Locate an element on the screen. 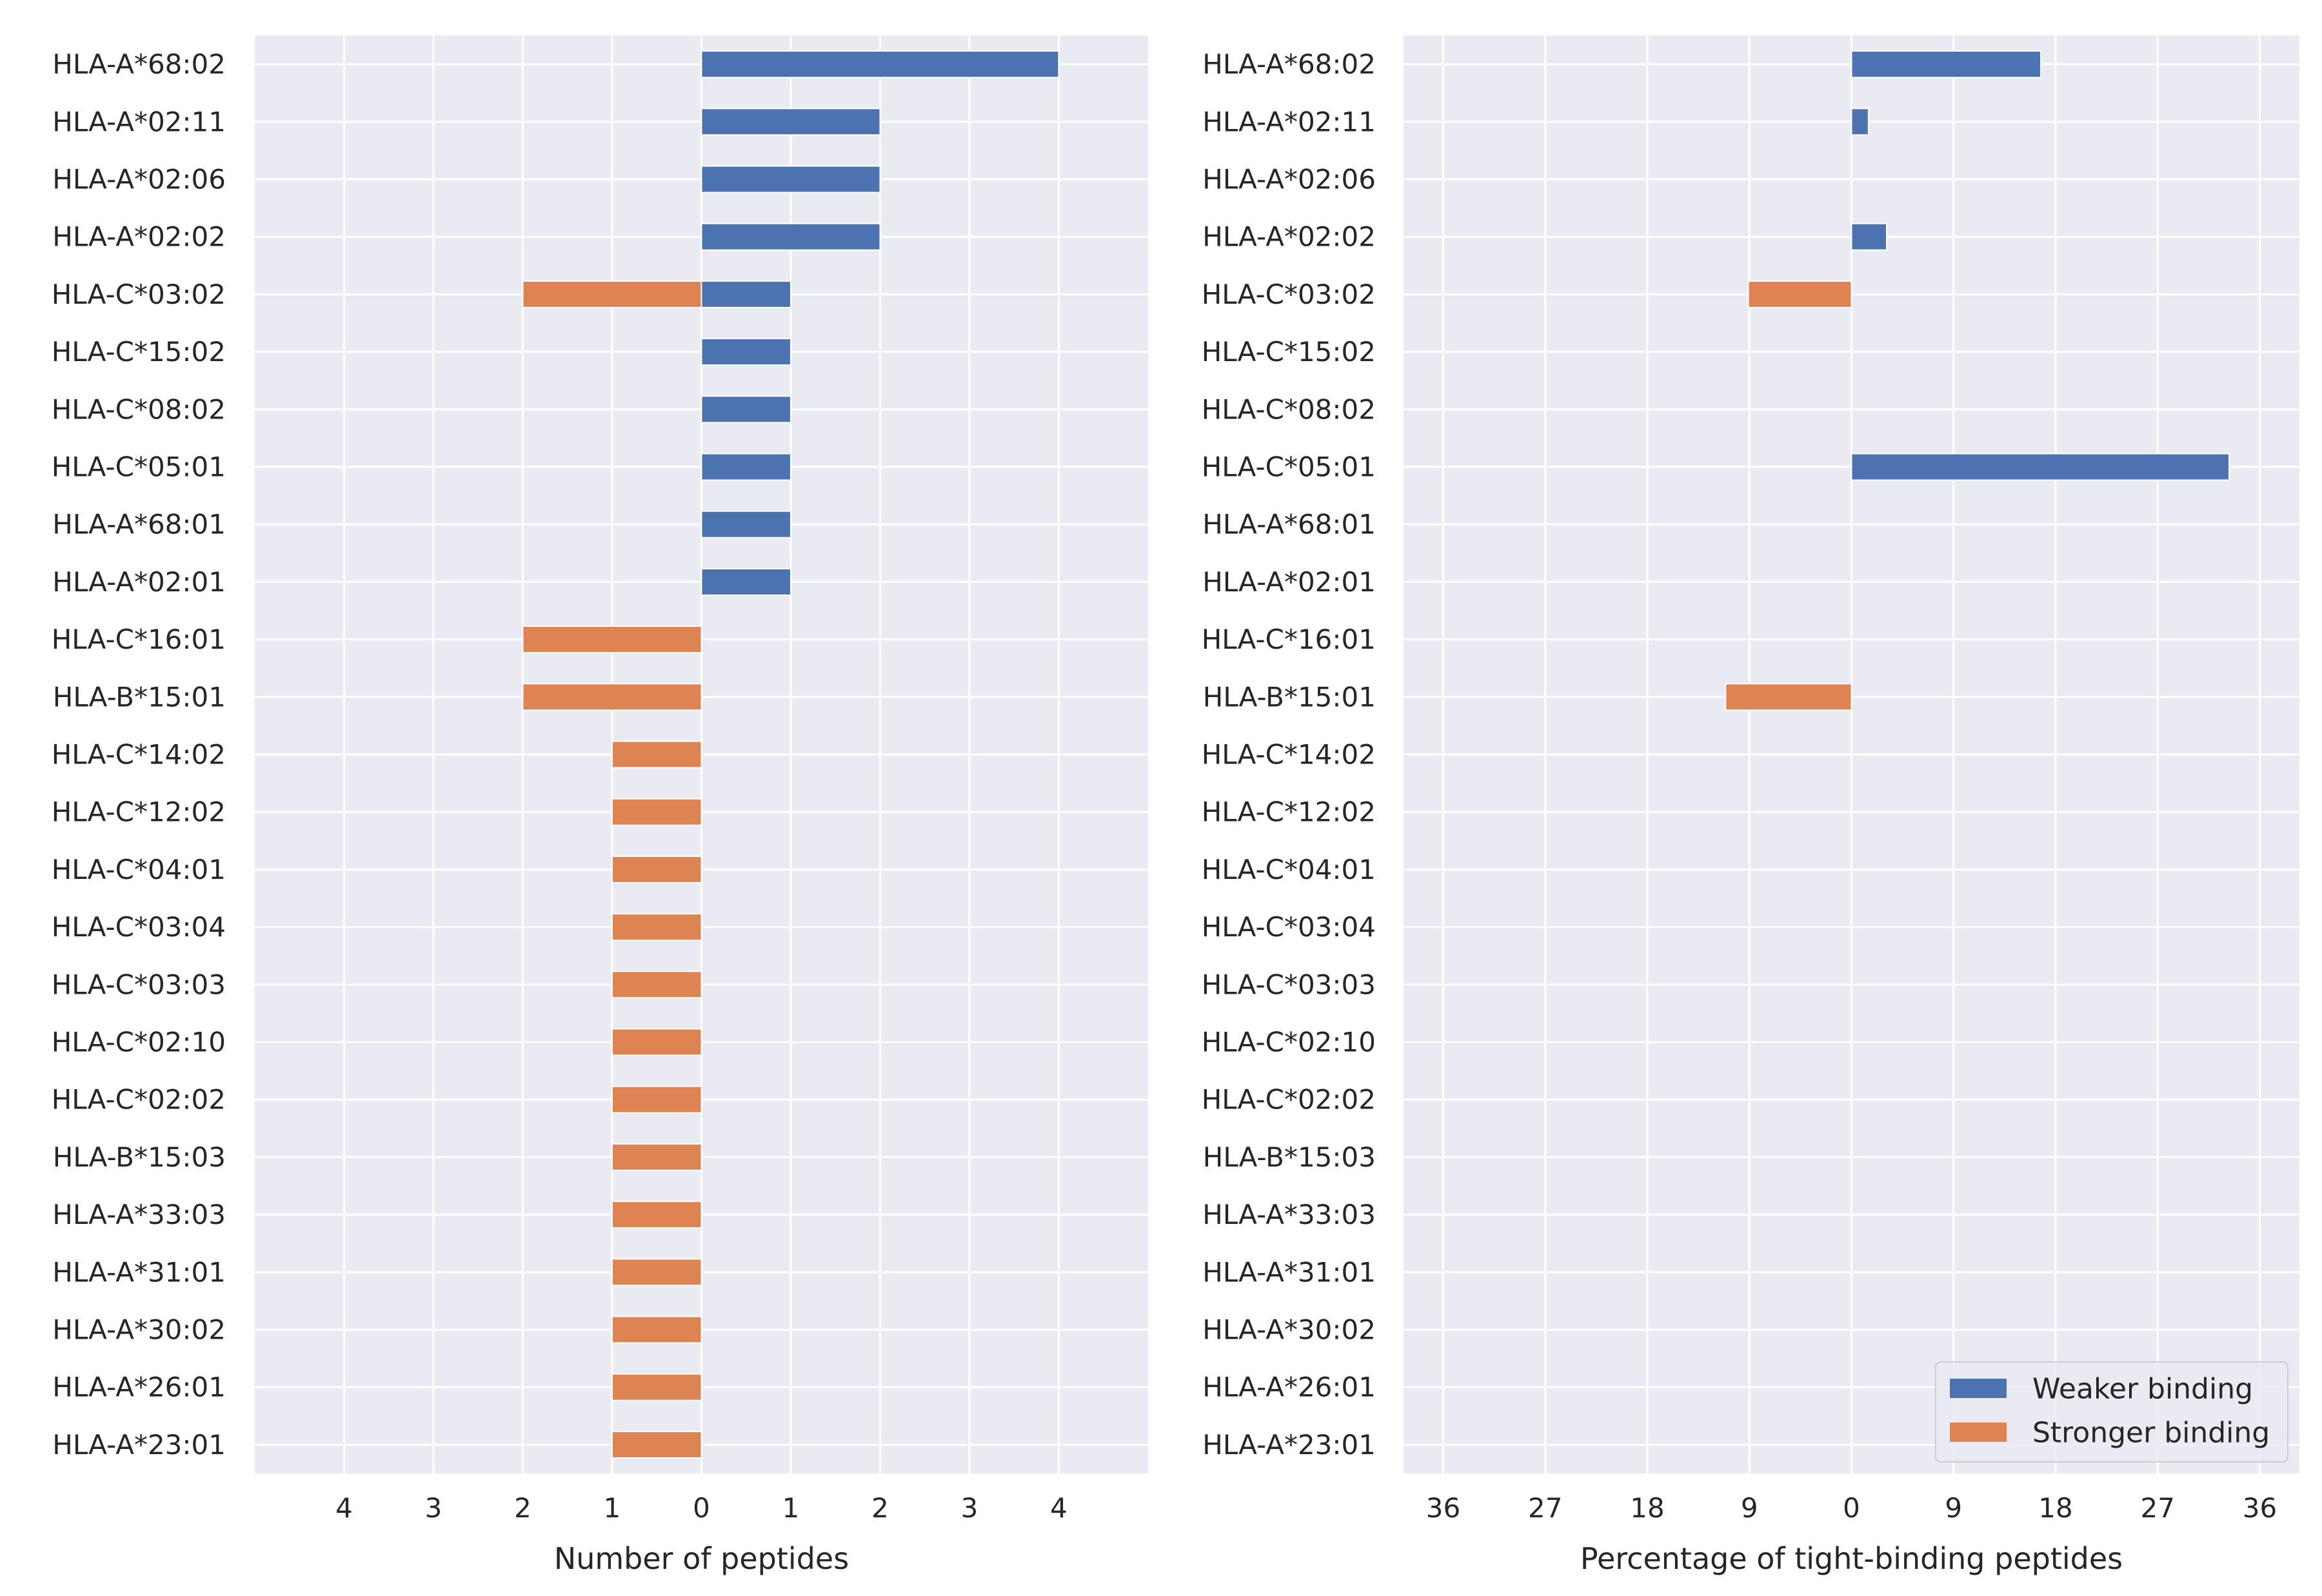 Image resolution: width=2322 pixels, height=1596 pixels. x-axis-label: Number of peptides is located at coordinates (702, 1558).